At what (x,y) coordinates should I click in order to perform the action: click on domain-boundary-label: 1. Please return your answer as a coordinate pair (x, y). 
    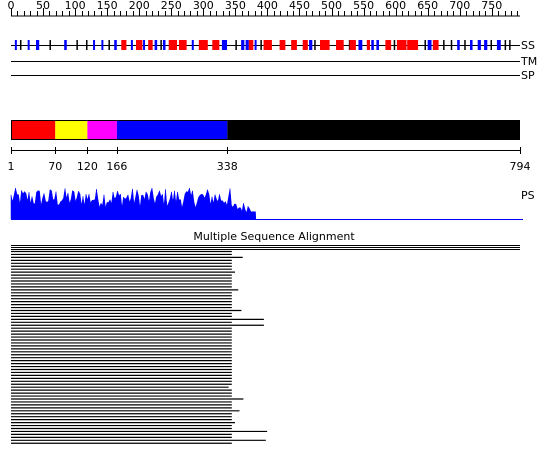
    Looking at the image, I should click on (11, 166).